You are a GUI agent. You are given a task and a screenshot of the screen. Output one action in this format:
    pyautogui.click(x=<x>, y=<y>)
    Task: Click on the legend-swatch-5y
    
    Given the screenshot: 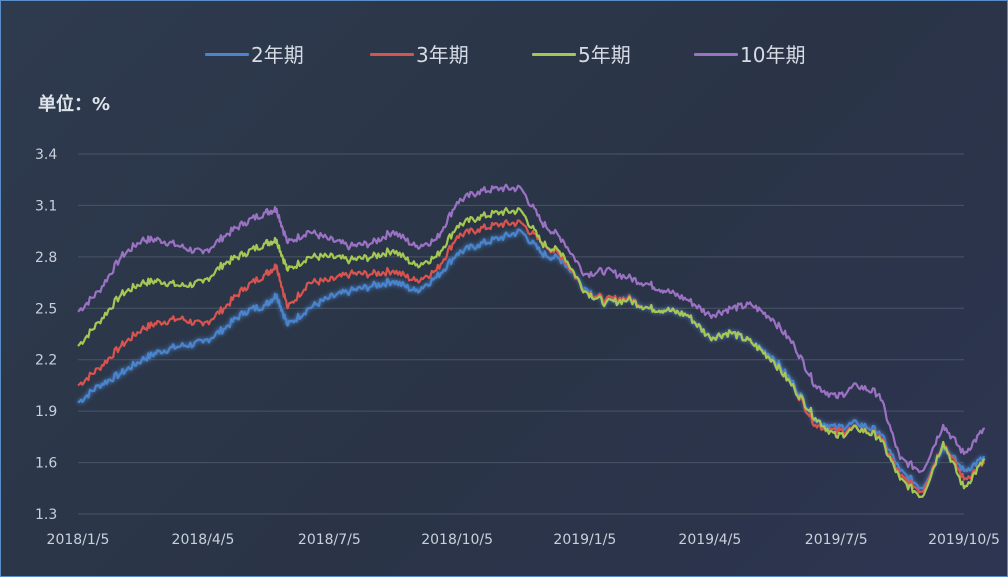 What is the action you would take?
    pyautogui.click(x=554, y=54)
    